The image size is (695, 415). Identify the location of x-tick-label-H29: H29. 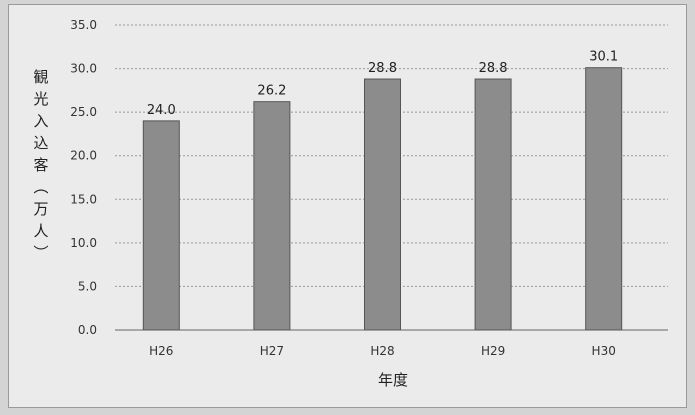
(493, 351).